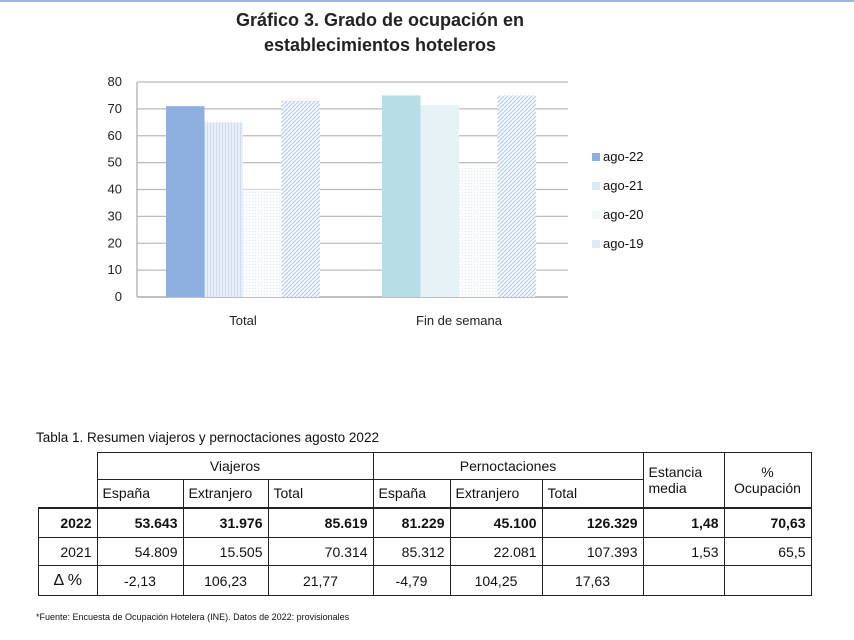 The height and width of the screenshot is (640, 854). What do you see at coordinates (411, 522) in the screenshot?
I see `table-cell: 81.229` at bounding box center [411, 522].